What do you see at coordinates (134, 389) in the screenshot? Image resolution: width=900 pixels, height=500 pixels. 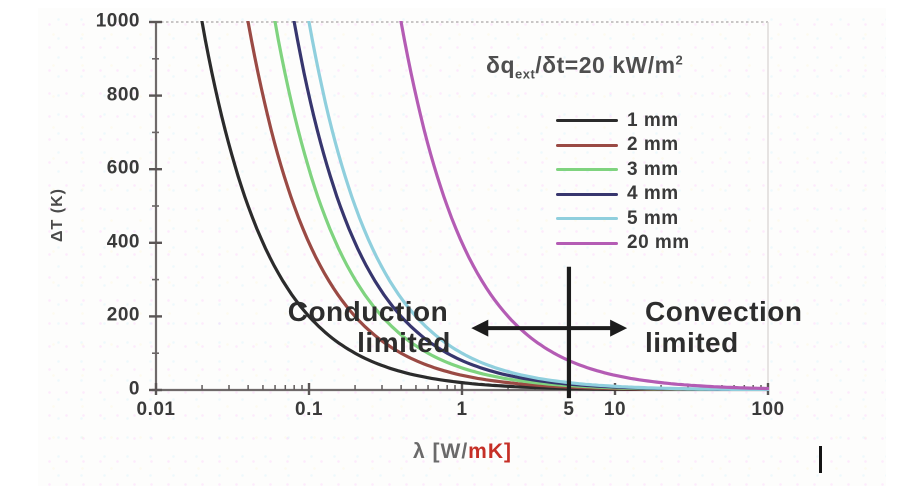 I see `y-tick-label: 0` at bounding box center [134, 389].